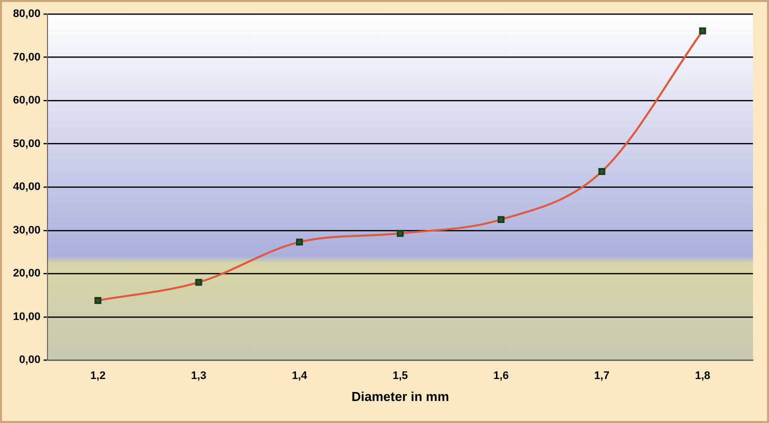 The image size is (769, 423). I want to click on y-tick-label: 60,00, so click(26, 100).